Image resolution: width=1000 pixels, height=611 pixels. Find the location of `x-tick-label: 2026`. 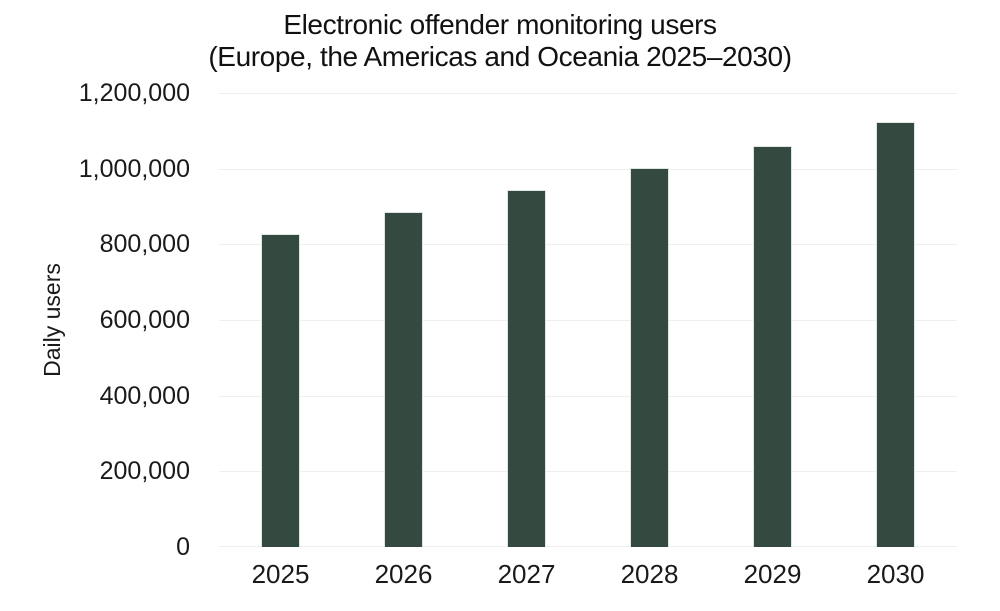

x-tick-label: 2026 is located at coordinates (403, 574).